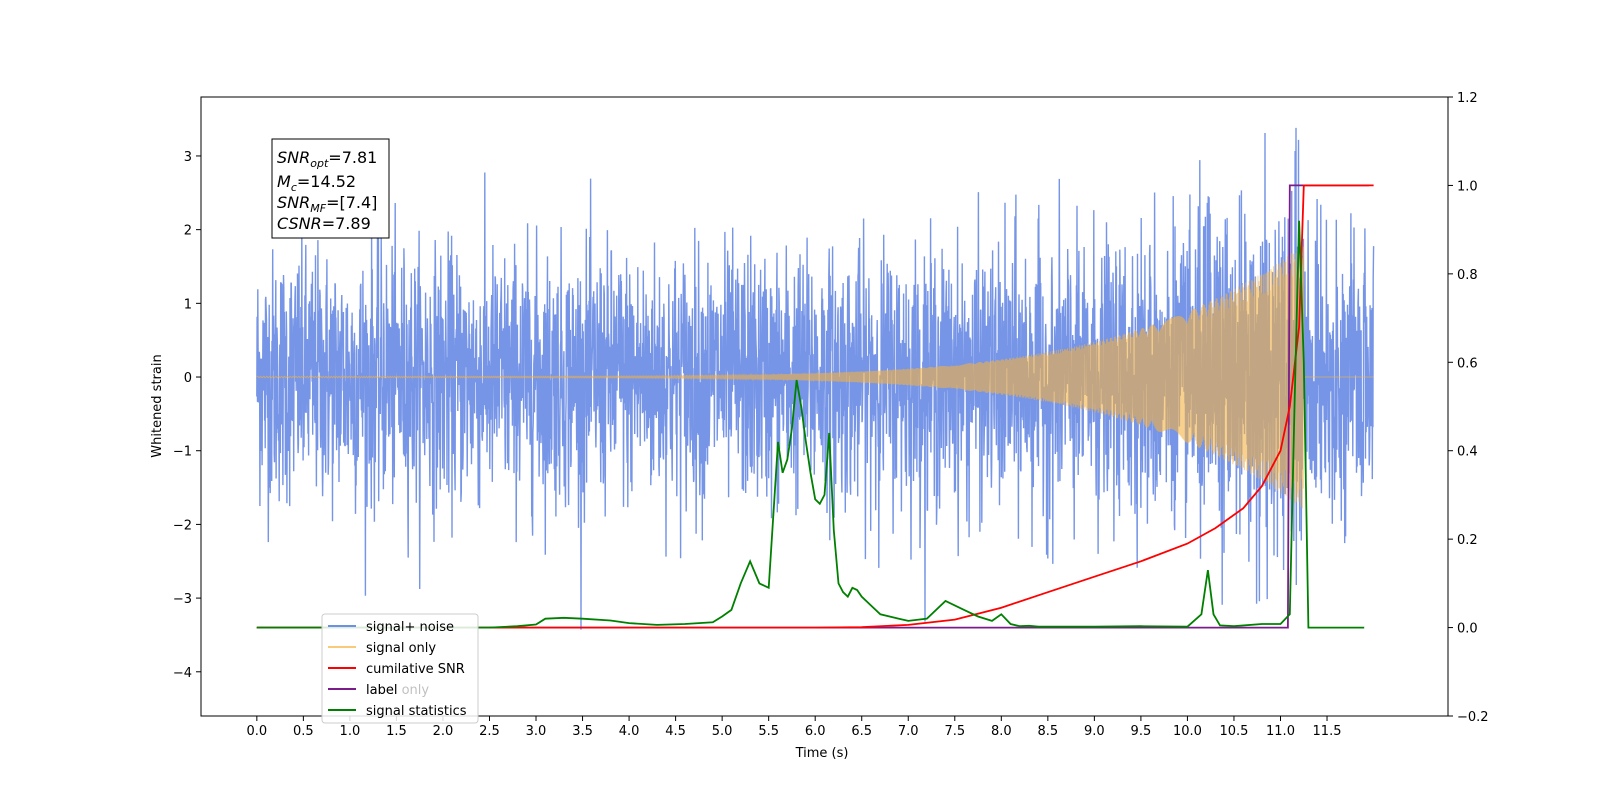  What do you see at coordinates (861, 731) in the screenshot?
I see `x-tick-label: 6.5` at bounding box center [861, 731].